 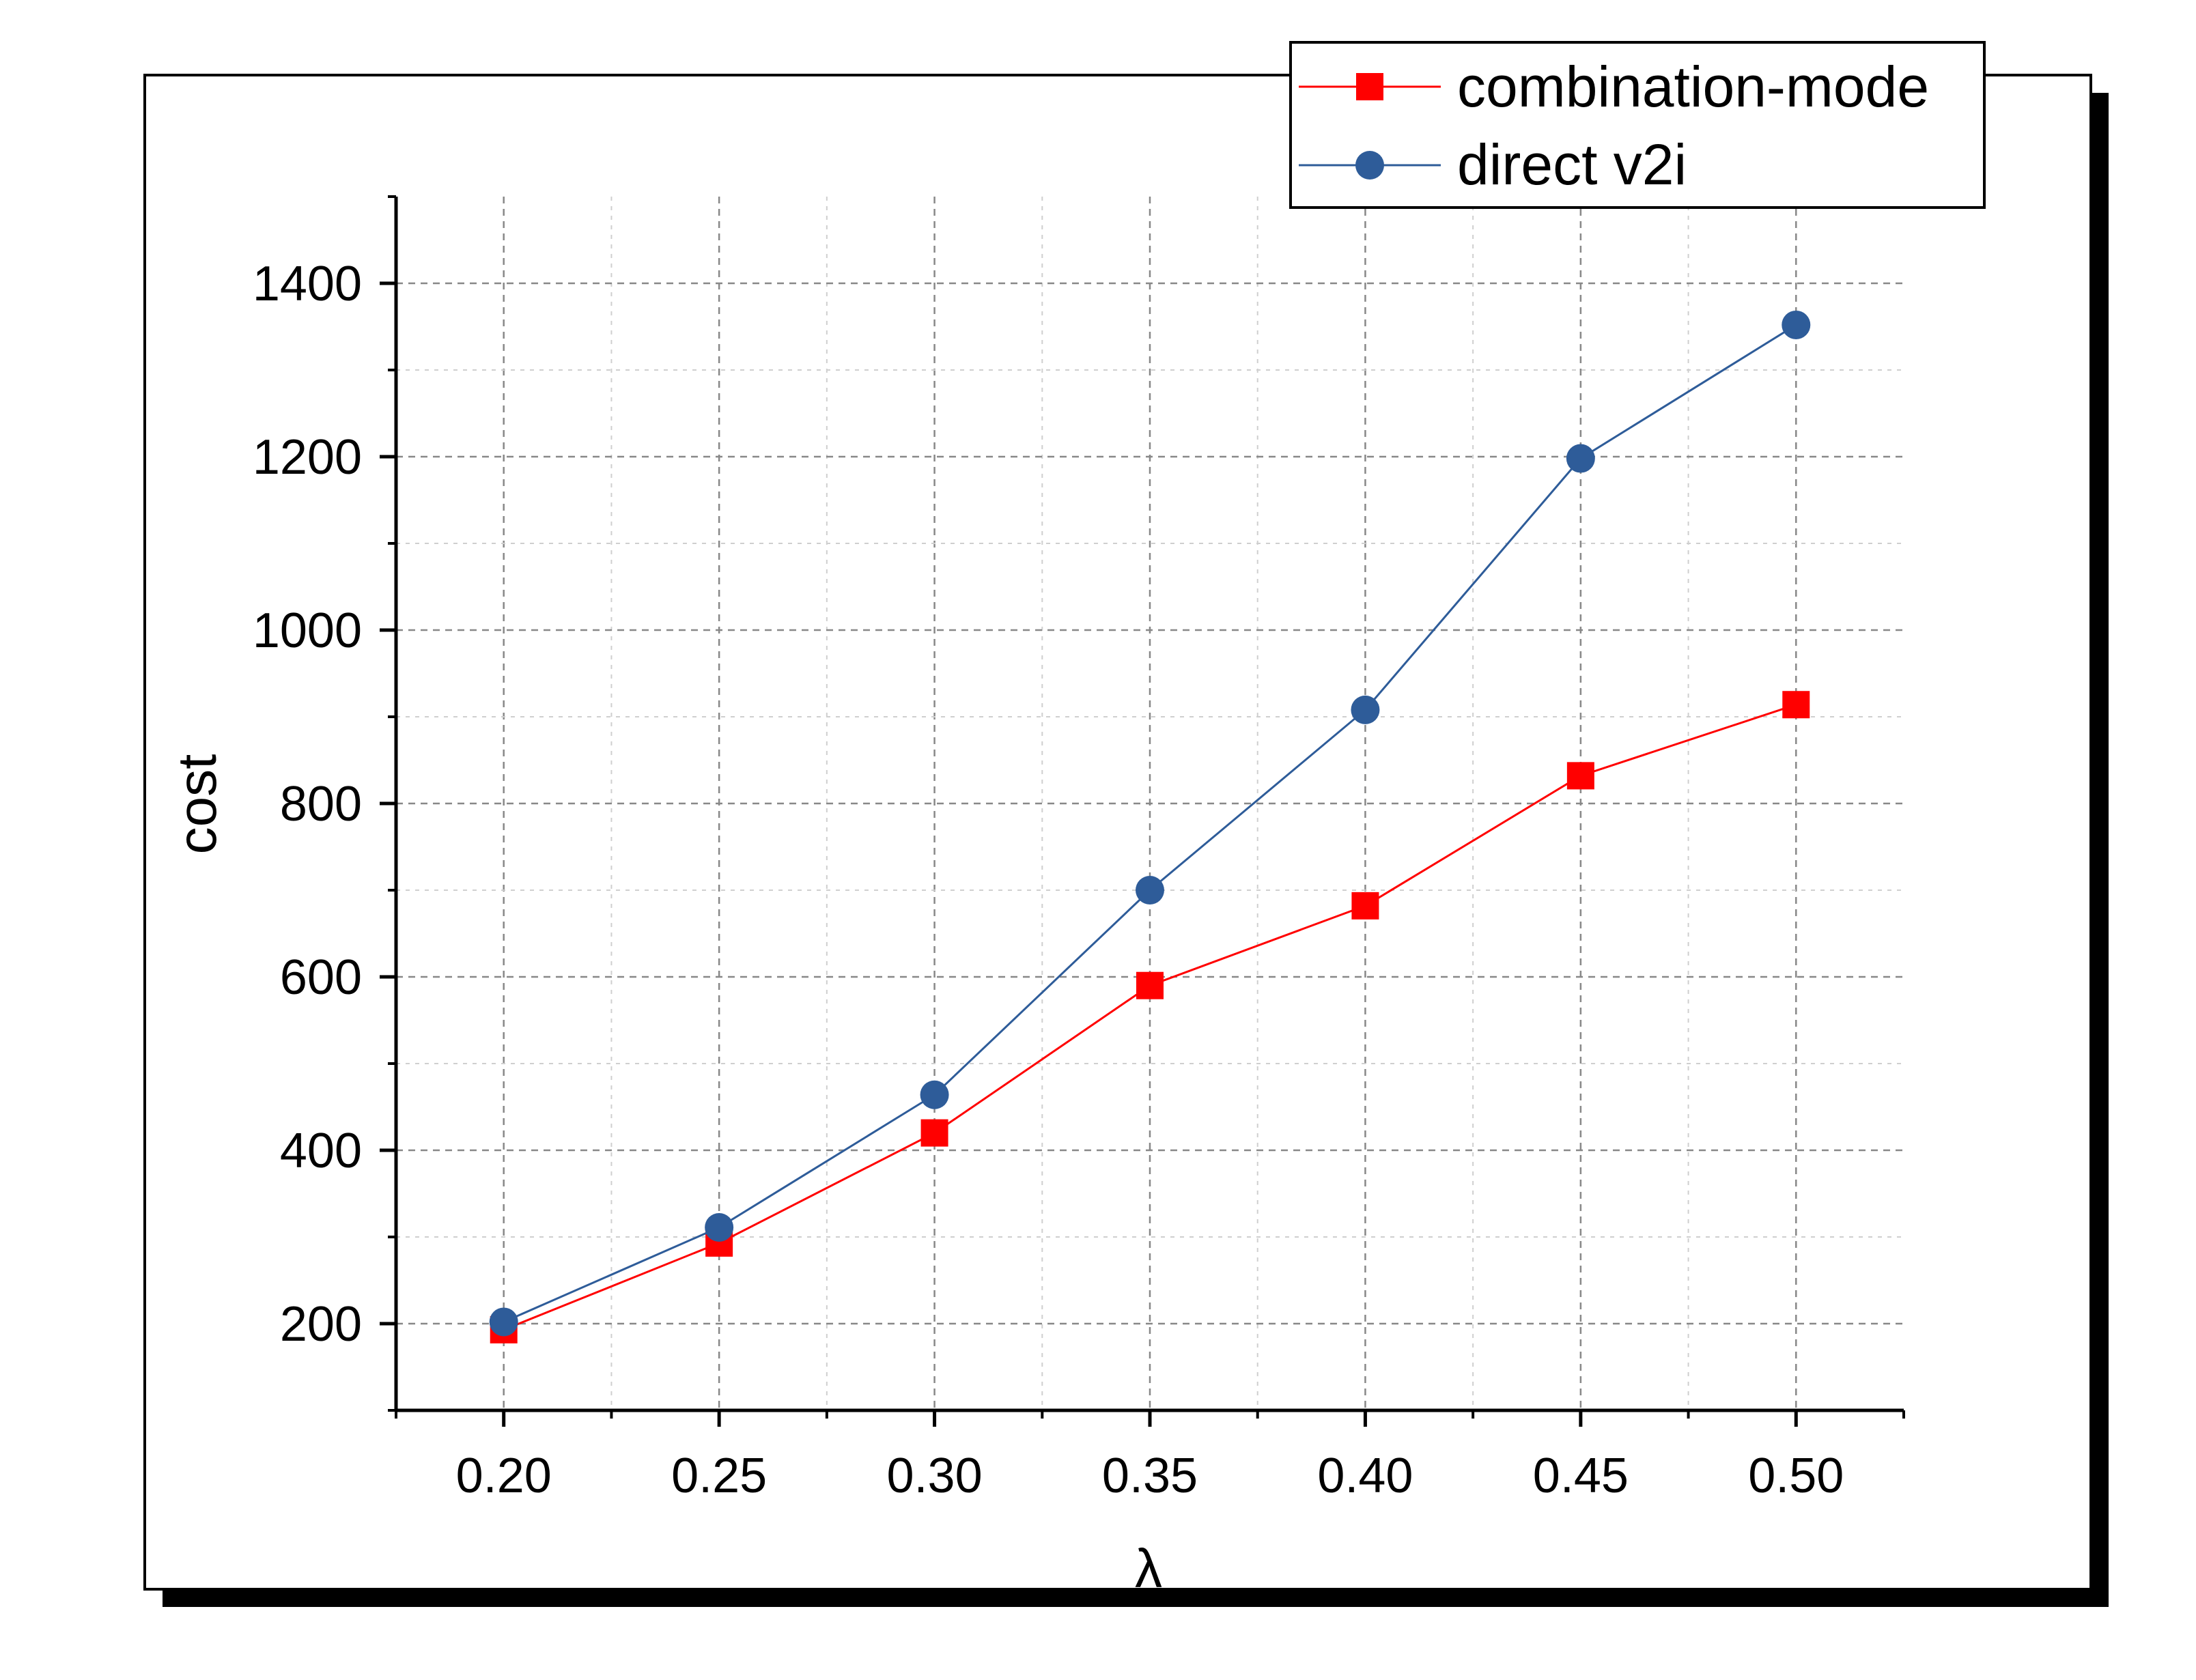 I want to click on legend-box, so click(x=1638, y=125).